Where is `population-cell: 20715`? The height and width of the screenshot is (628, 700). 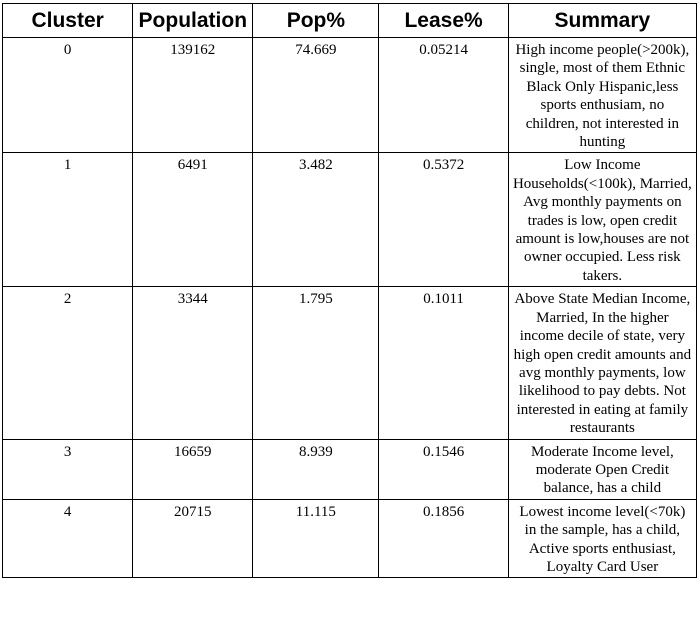
population-cell: 20715 is located at coordinates (193, 538).